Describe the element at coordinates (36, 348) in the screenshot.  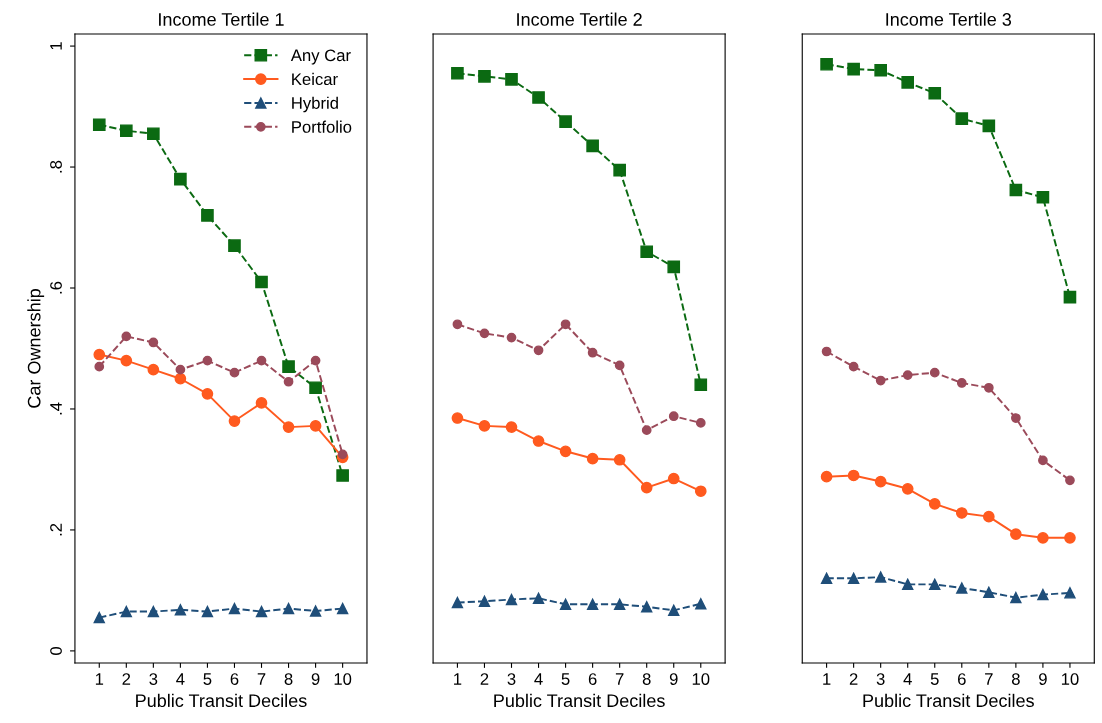
I see `y-axis-title: Car Ownership` at that location.